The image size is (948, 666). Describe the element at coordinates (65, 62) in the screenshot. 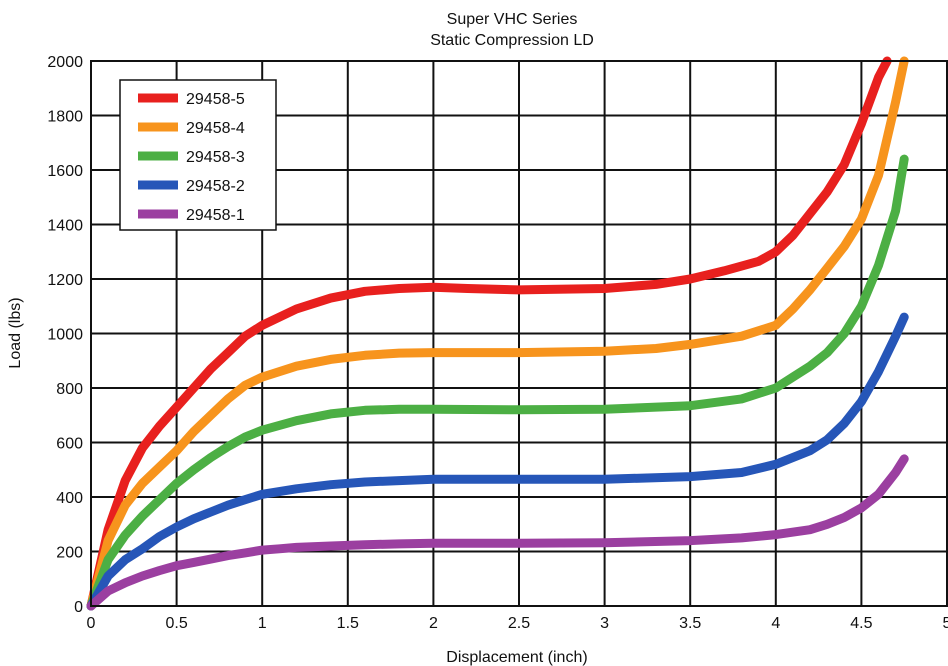

I see `y-tick-label: 2000` at that location.